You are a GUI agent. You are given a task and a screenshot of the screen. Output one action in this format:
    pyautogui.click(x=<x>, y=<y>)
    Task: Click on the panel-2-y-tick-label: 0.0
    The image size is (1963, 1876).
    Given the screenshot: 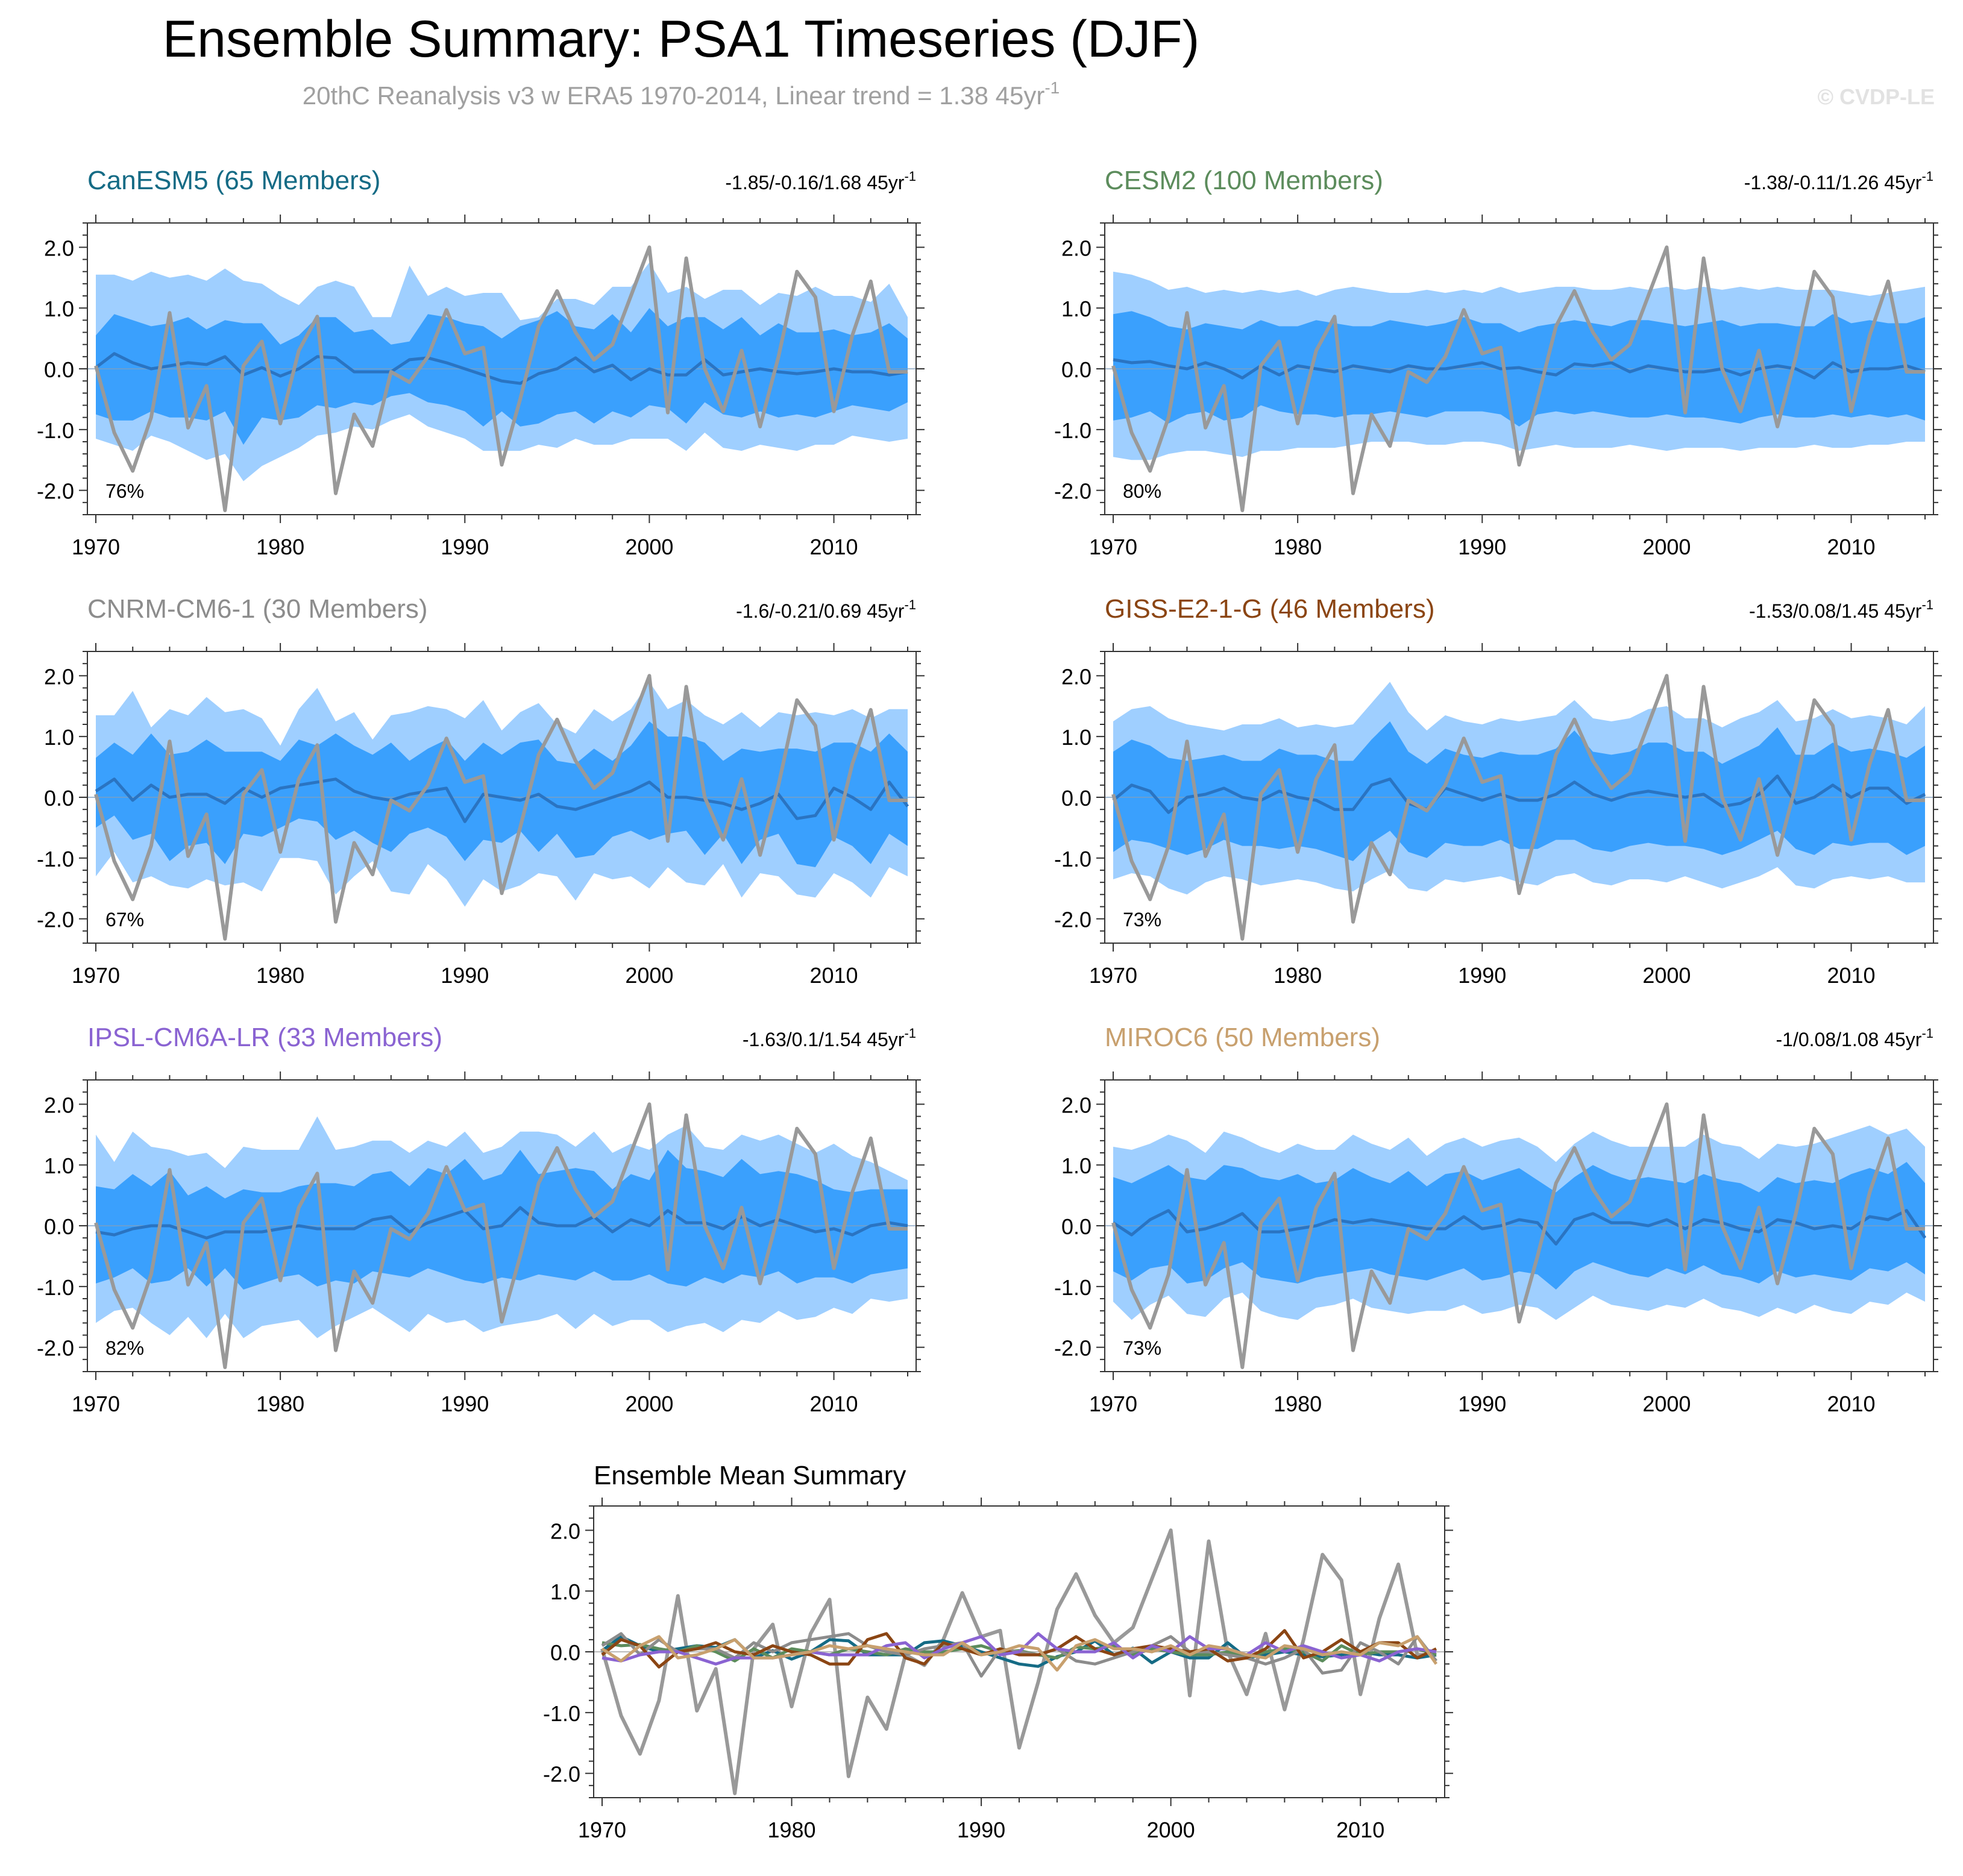 What is the action you would take?
    pyautogui.click(x=59, y=798)
    